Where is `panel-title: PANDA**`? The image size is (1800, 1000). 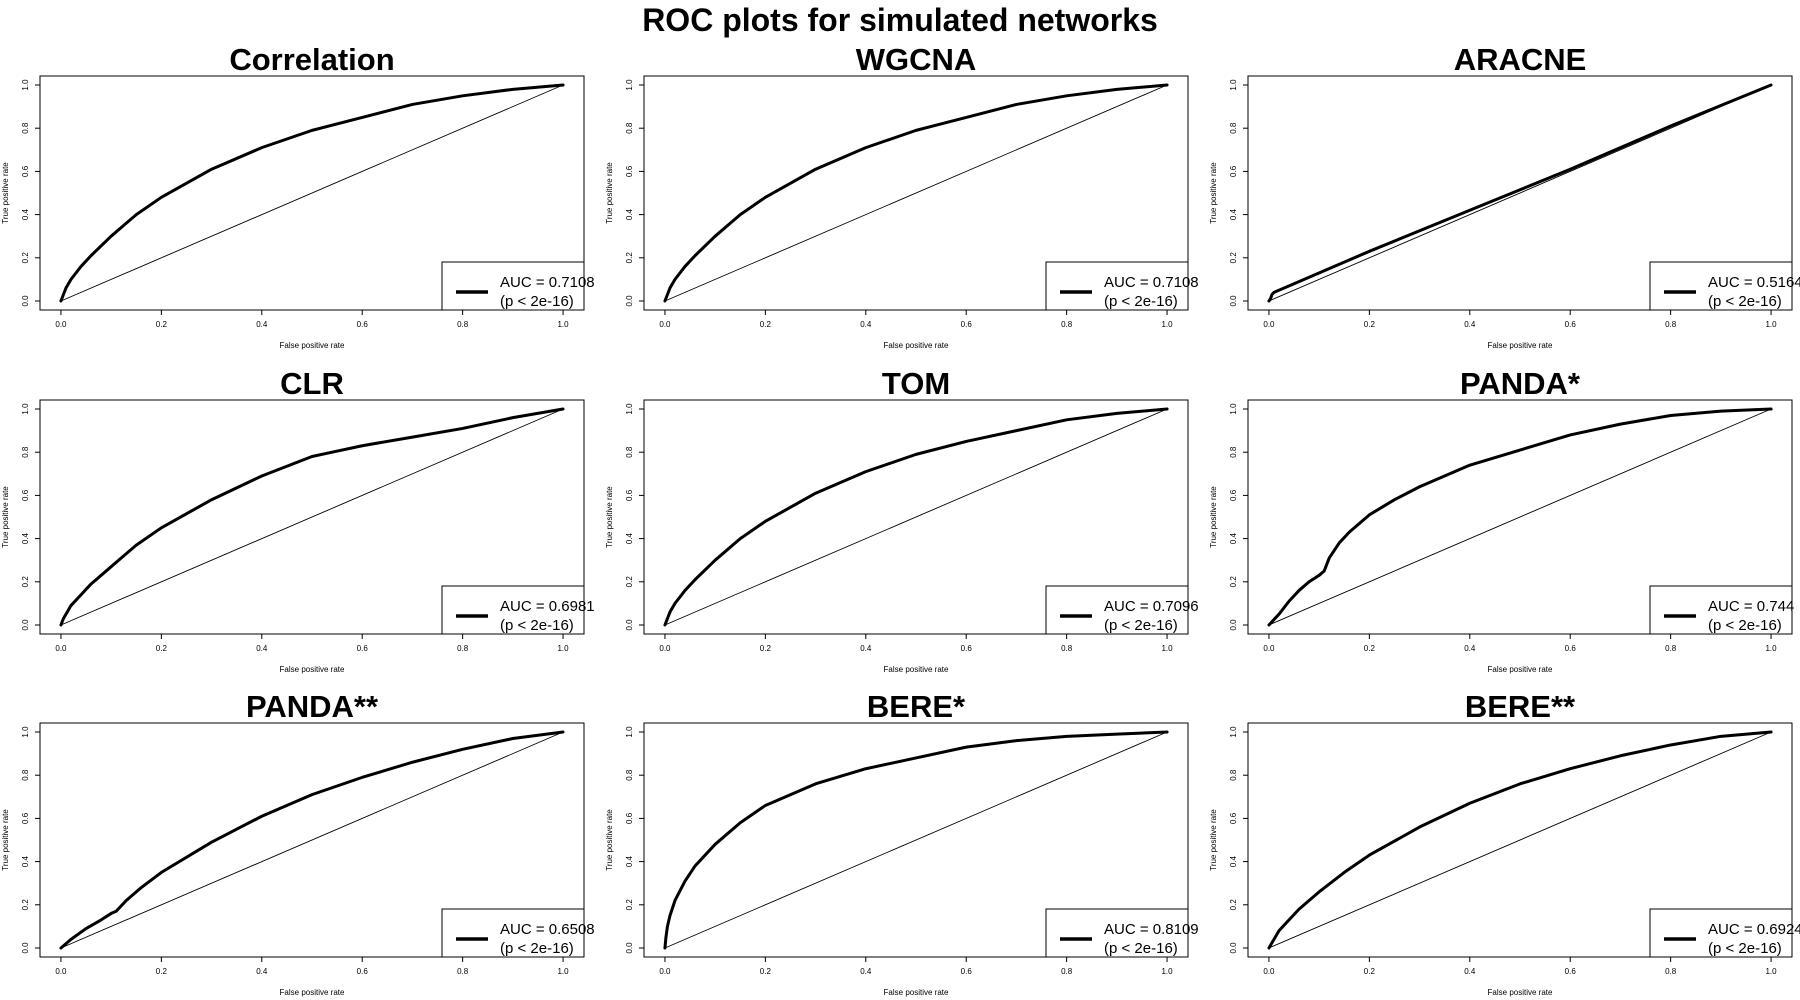 panel-title: PANDA** is located at coordinates (312, 706).